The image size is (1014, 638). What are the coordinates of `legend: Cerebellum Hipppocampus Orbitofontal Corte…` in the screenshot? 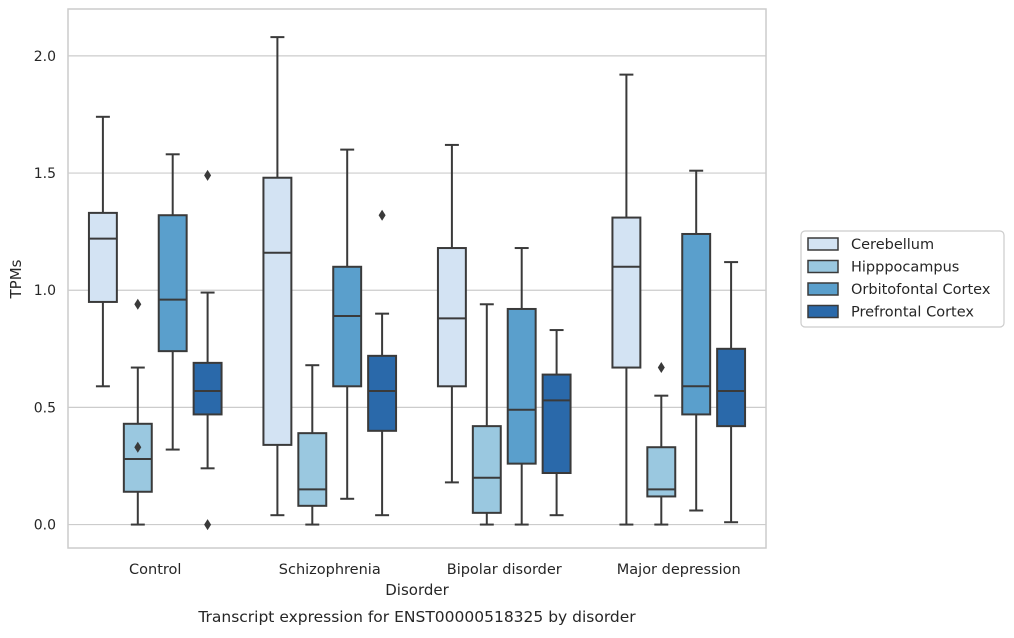 It's located at (902, 279).